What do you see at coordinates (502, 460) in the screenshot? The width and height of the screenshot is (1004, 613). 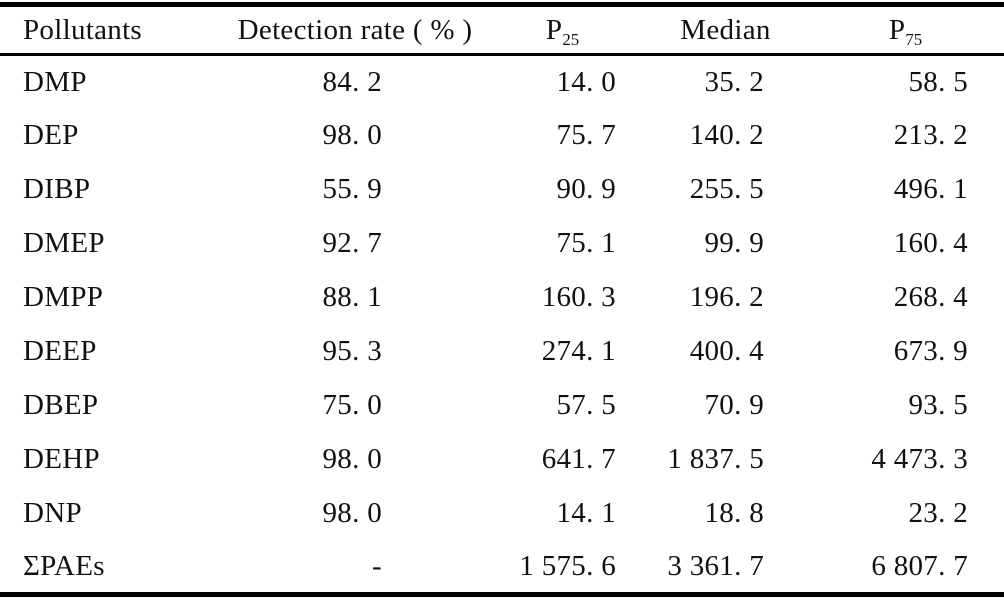 I see `table-row: DEHP 98. 0 641. 7 1 837. 5 4 473. 3` at bounding box center [502, 460].